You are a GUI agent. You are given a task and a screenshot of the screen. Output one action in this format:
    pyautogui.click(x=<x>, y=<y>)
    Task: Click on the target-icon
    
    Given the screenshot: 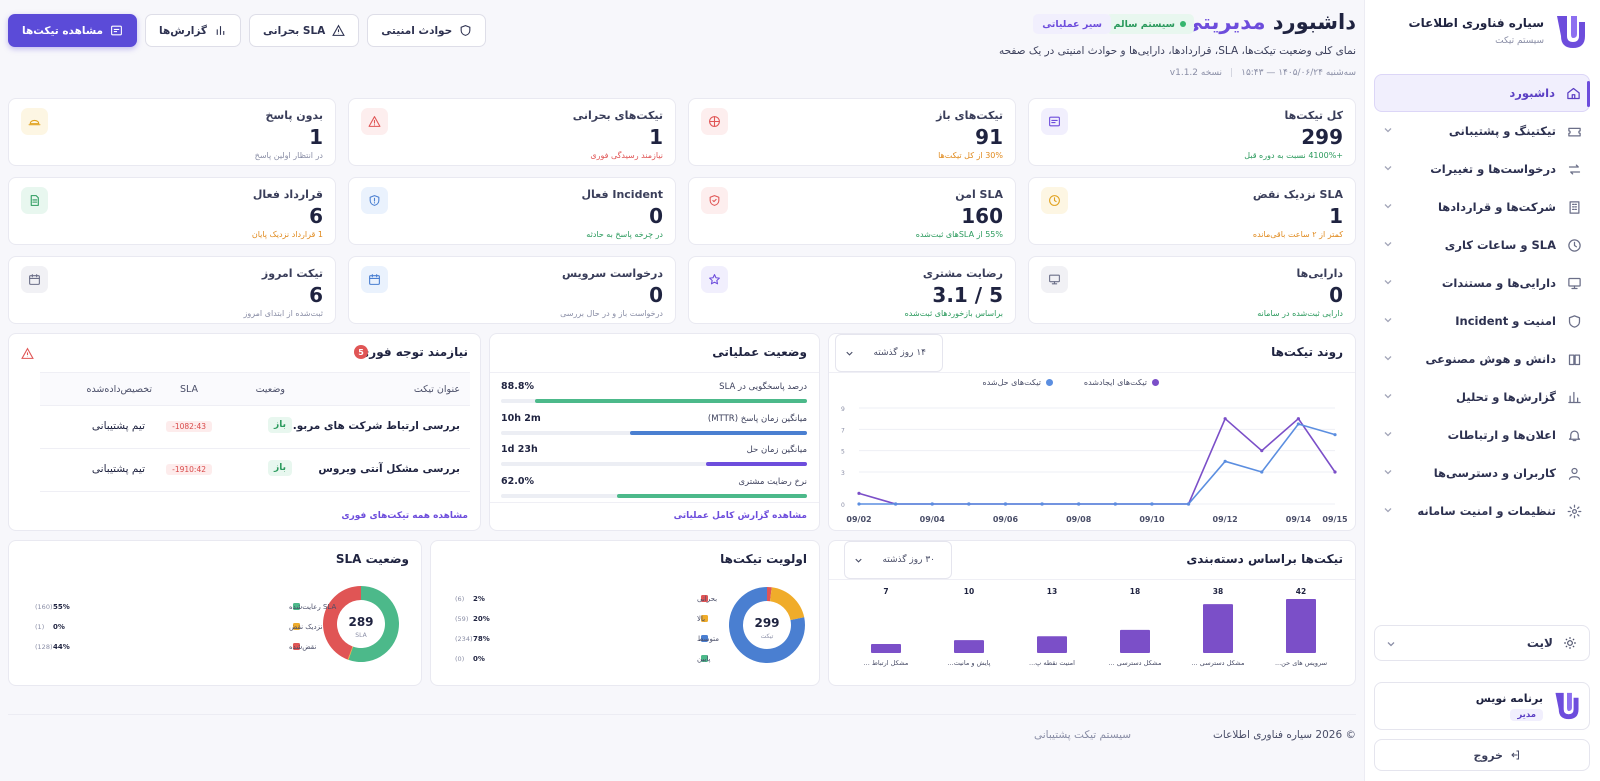 What is the action you would take?
    pyautogui.click(x=714, y=121)
    